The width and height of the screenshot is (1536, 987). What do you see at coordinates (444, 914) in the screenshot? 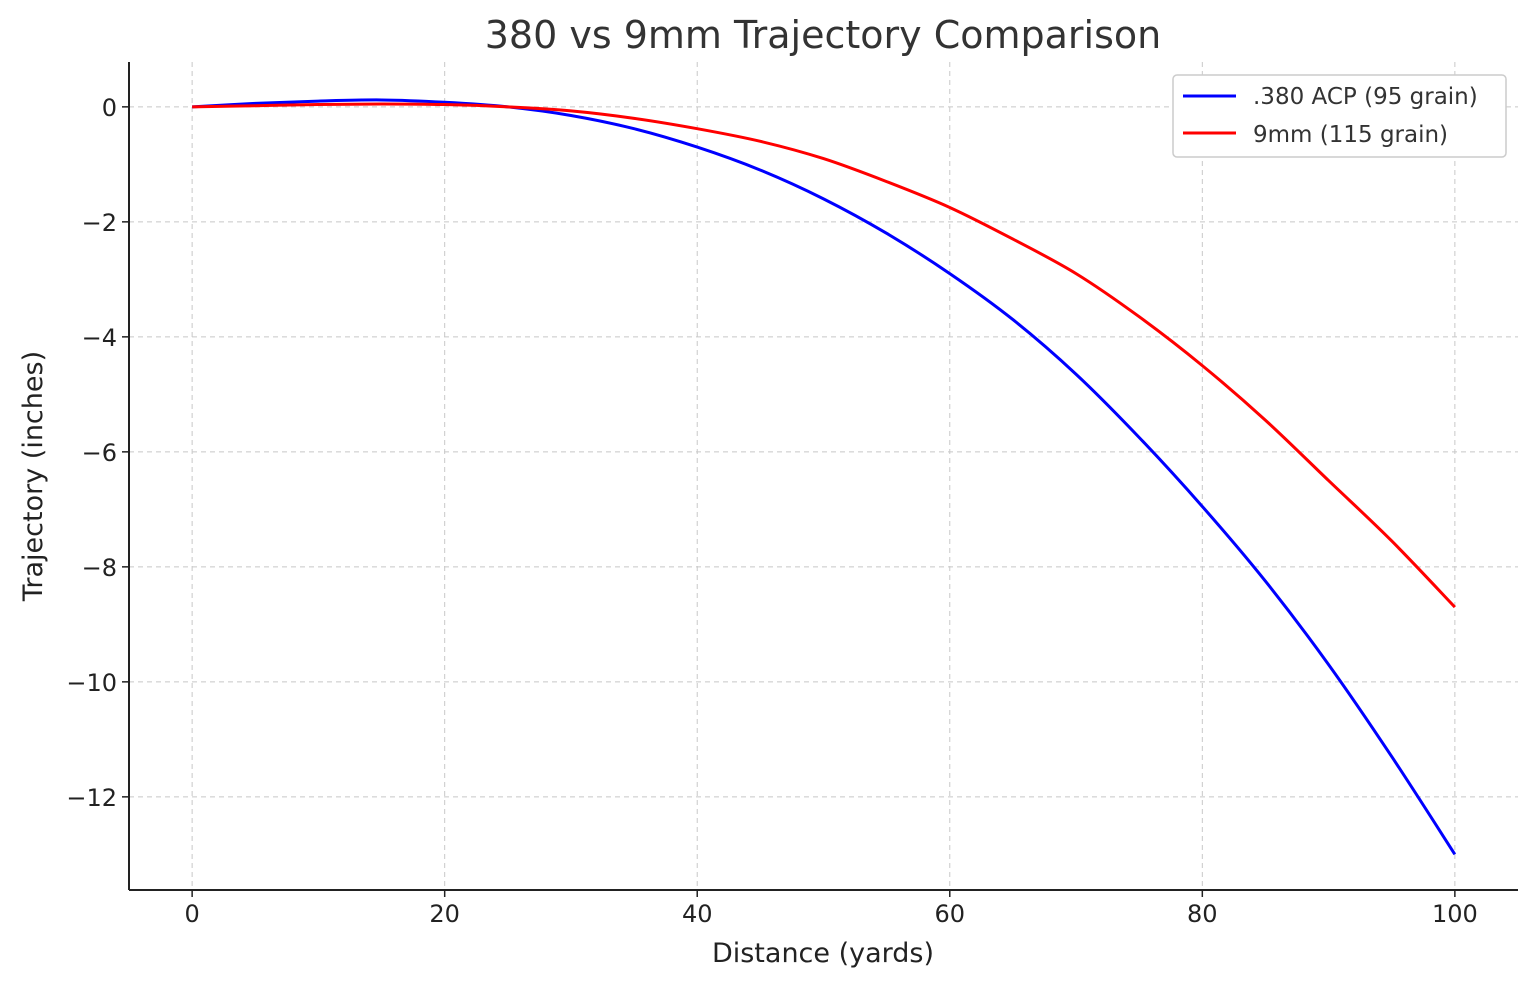
I see `x-tick-label: 20` at bounding box center [444, 914].